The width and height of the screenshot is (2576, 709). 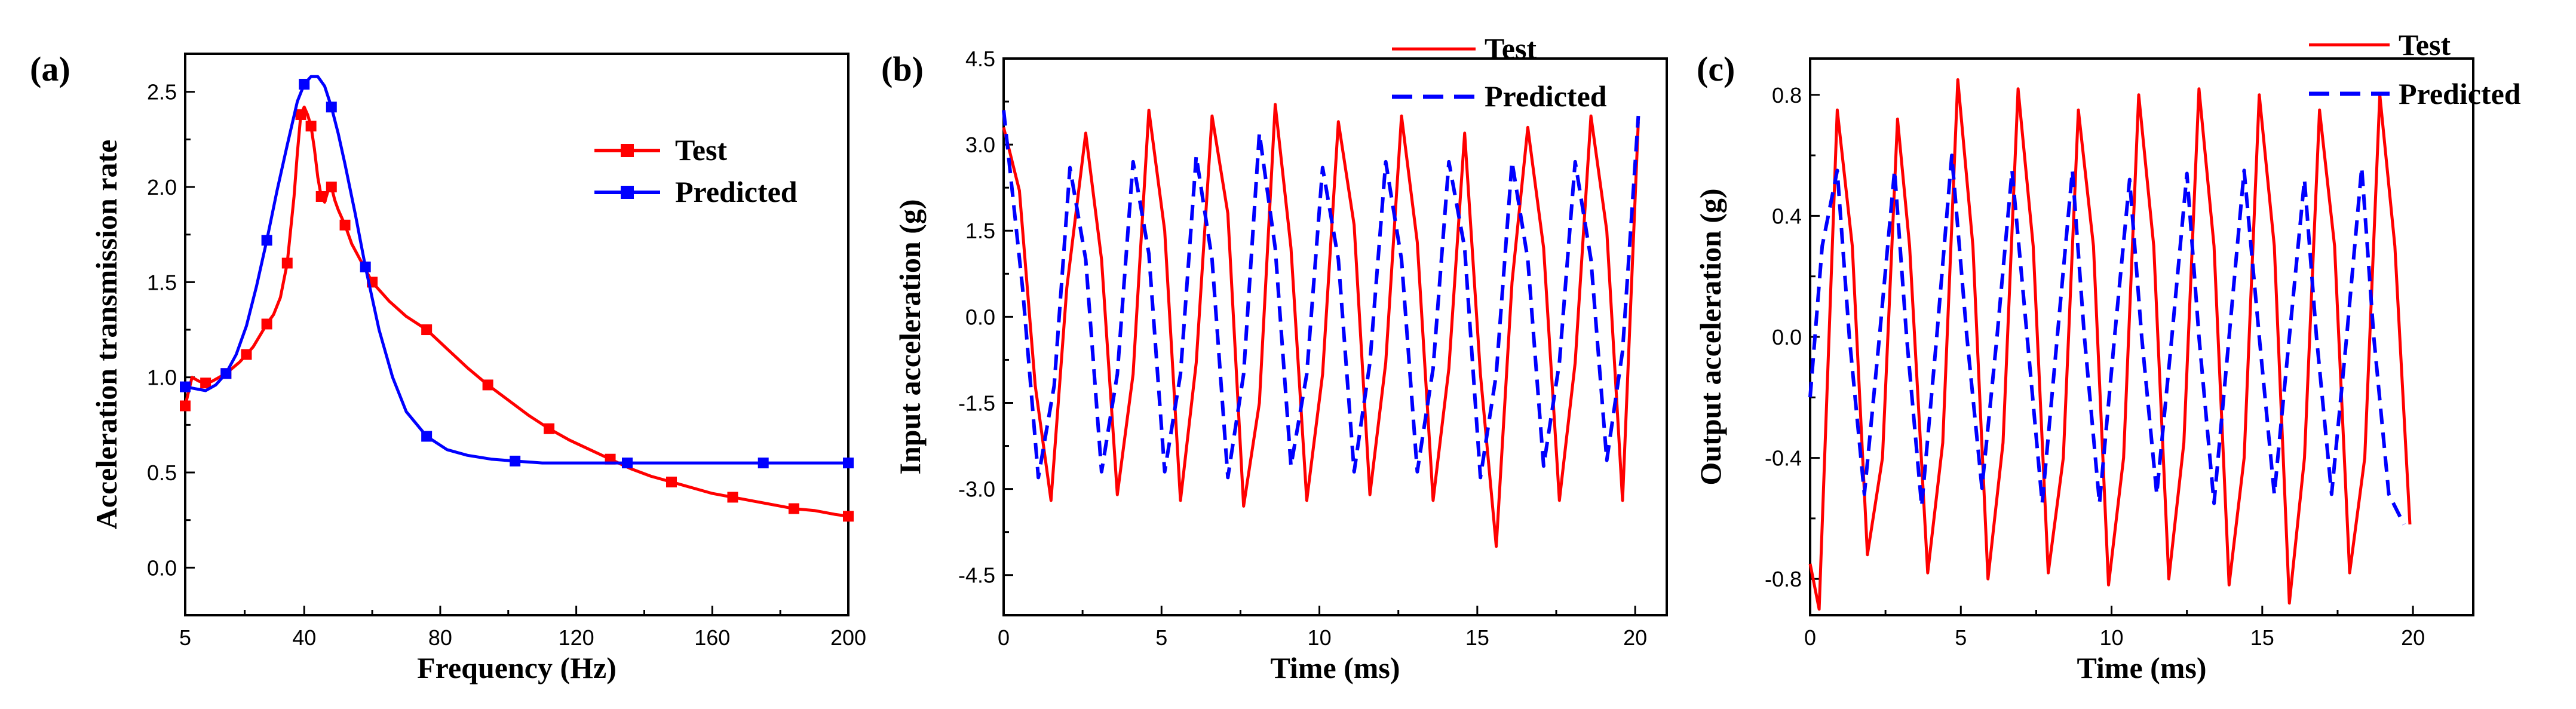 I want to click on panel-b-y-tick-label: -4.5, so click(x=976, y=575).